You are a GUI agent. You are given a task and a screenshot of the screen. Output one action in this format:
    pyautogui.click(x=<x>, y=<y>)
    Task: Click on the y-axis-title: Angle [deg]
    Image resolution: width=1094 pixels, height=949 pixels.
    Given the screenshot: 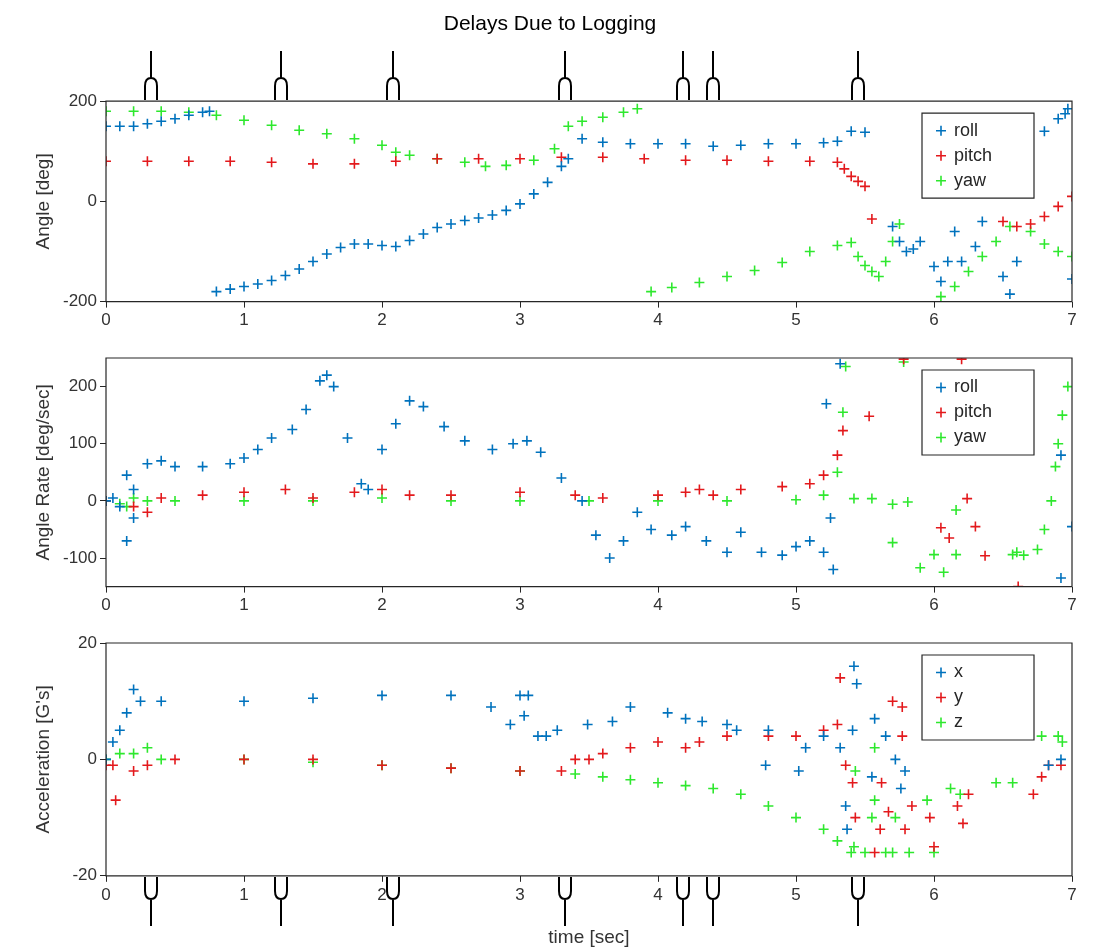 What is the action you would take?
    pyautogui.click(x=42, y=201)
    